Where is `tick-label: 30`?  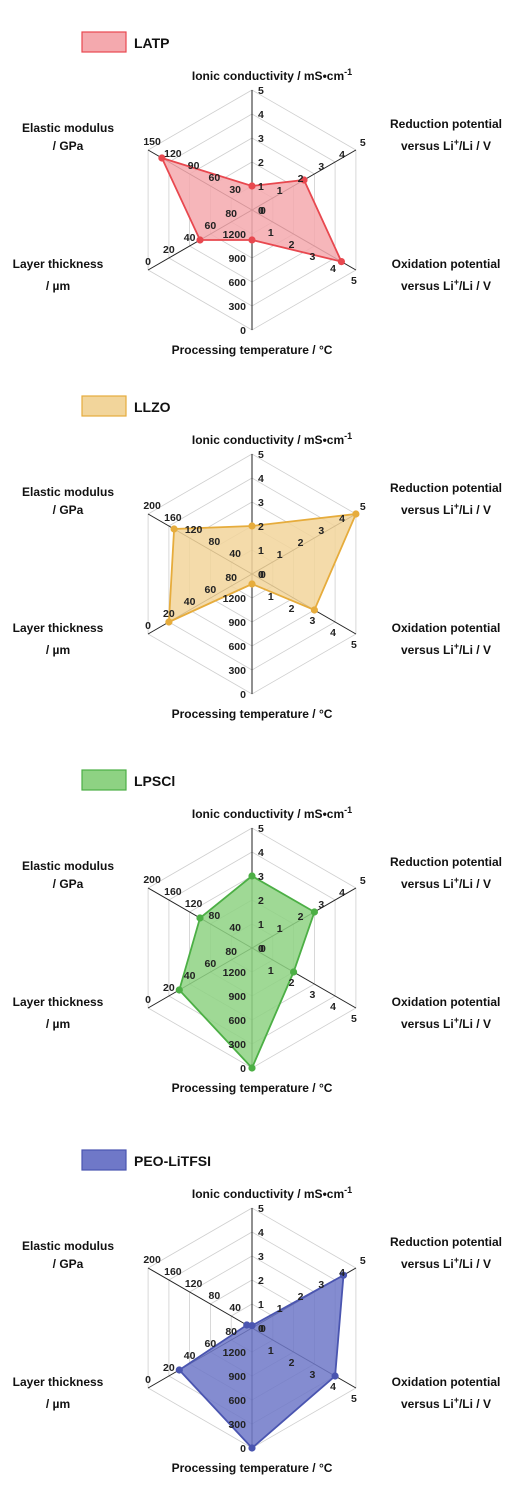 tick-label: 30 is located at coordinates (235, 190).